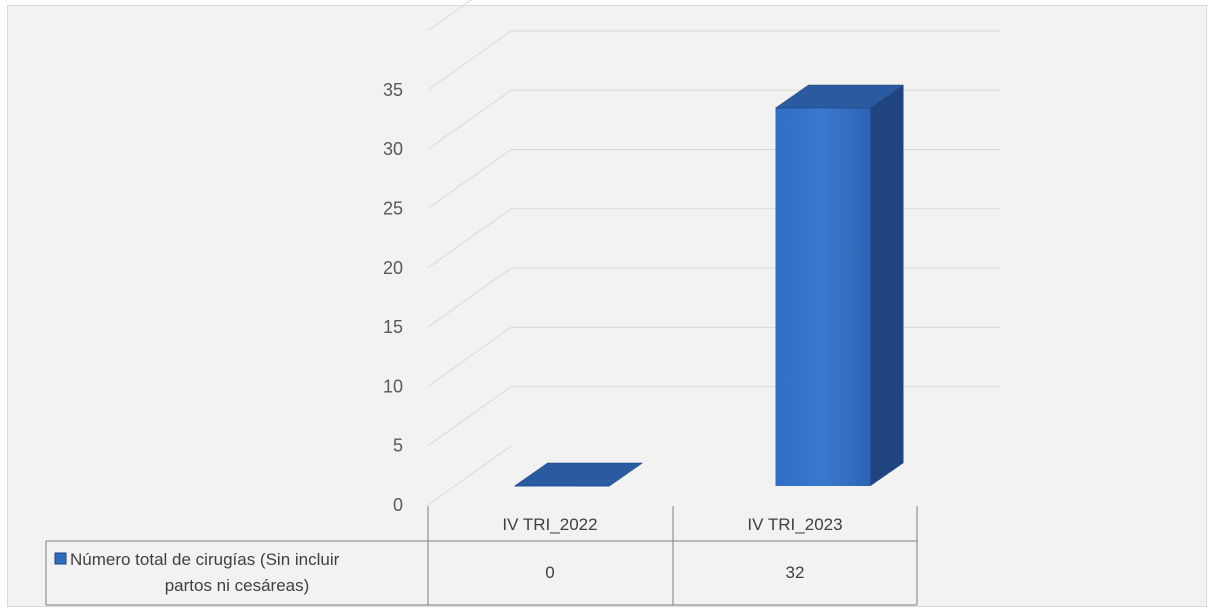 This screenshot has height=612, width=1213. Describe the element at coordinates (393, 297) in the screenshot. I see `y-axis-ticks: 0 5 10 15 20 25 30 35` at that location.